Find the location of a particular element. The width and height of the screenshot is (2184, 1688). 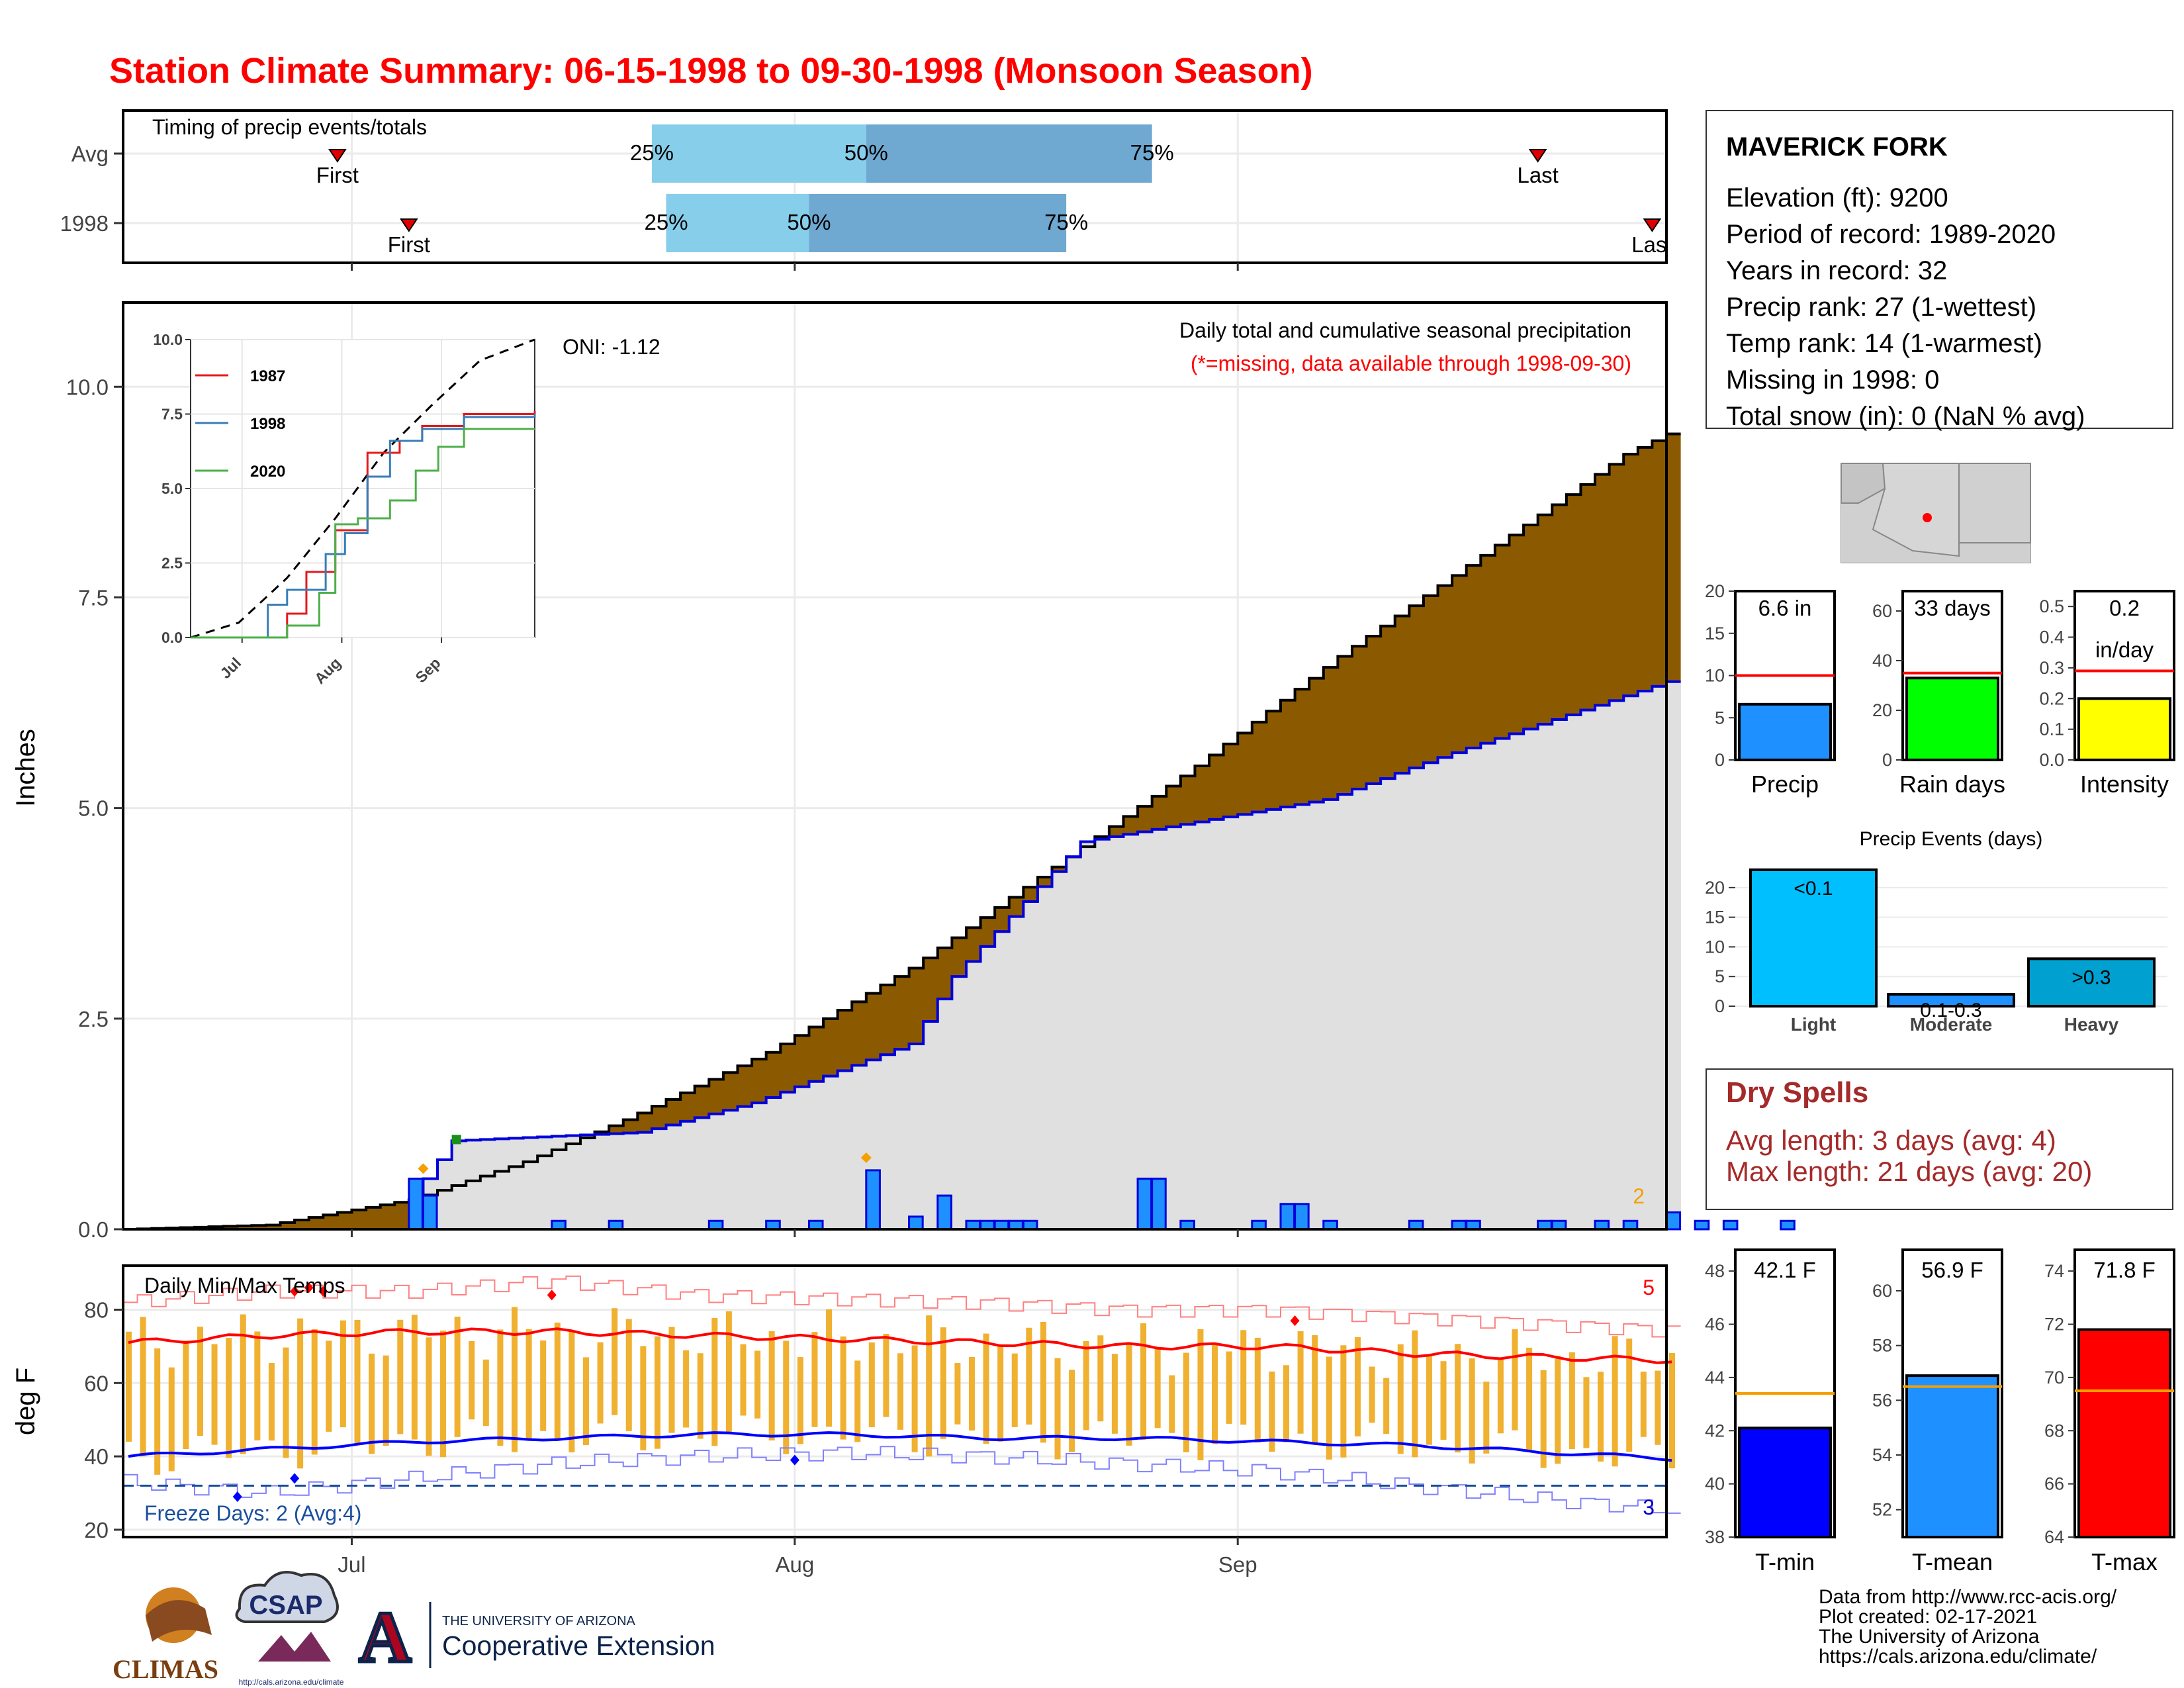

timing-first-label: First is located at coordinates (409, 244).